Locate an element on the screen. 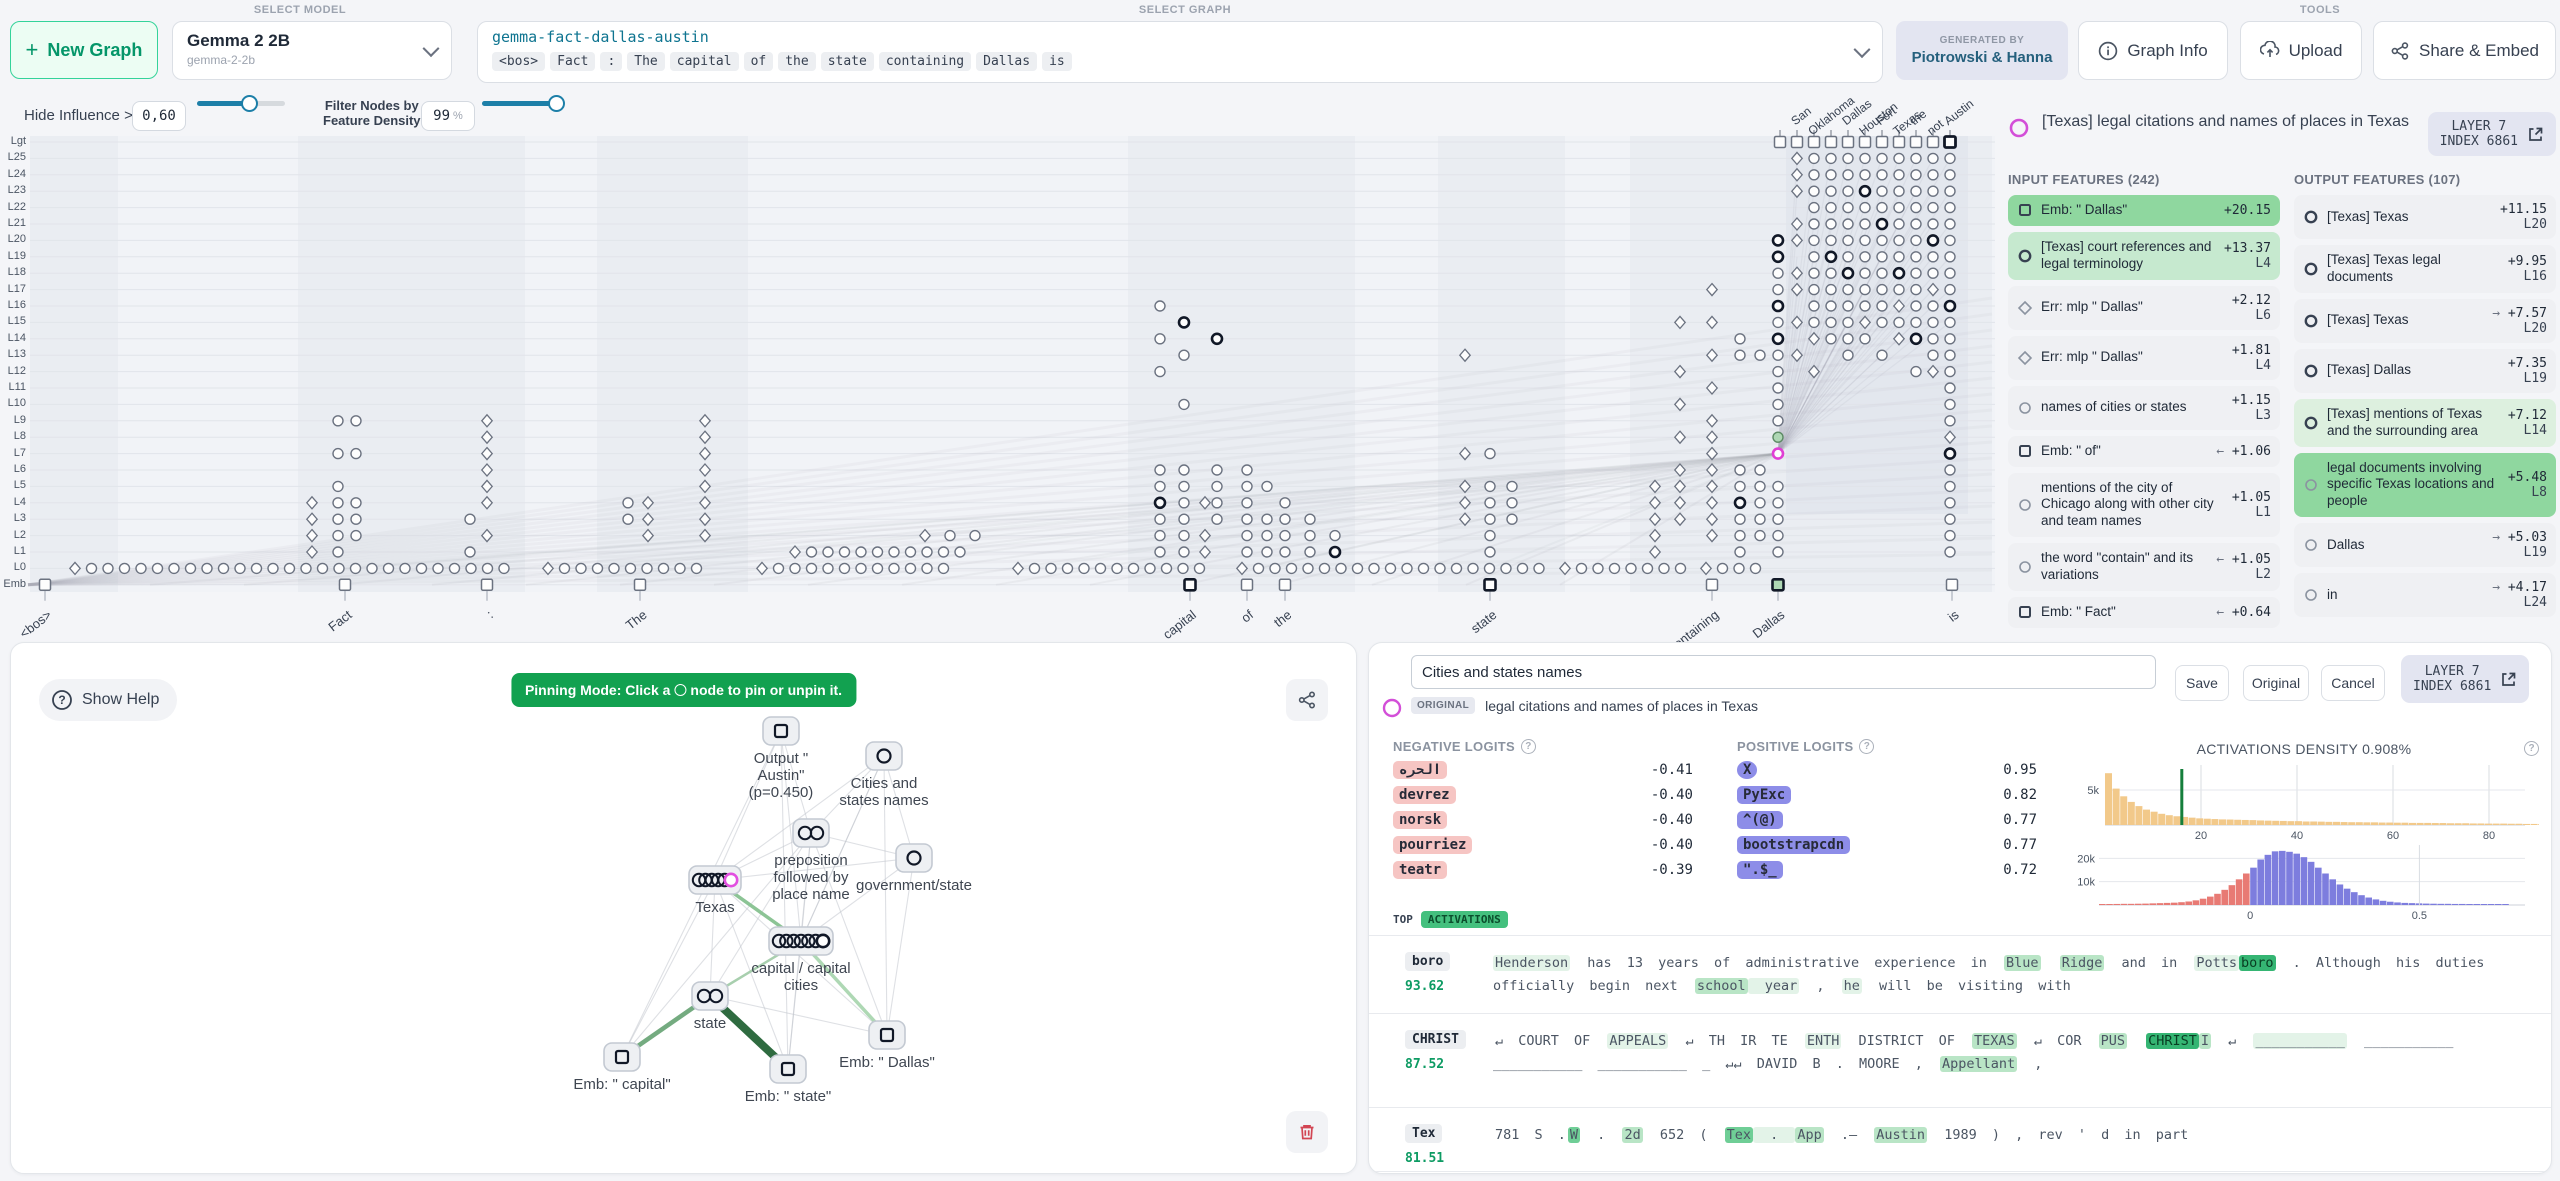  logit-token-chip: PyExc is located at coordinates (1764, 795).